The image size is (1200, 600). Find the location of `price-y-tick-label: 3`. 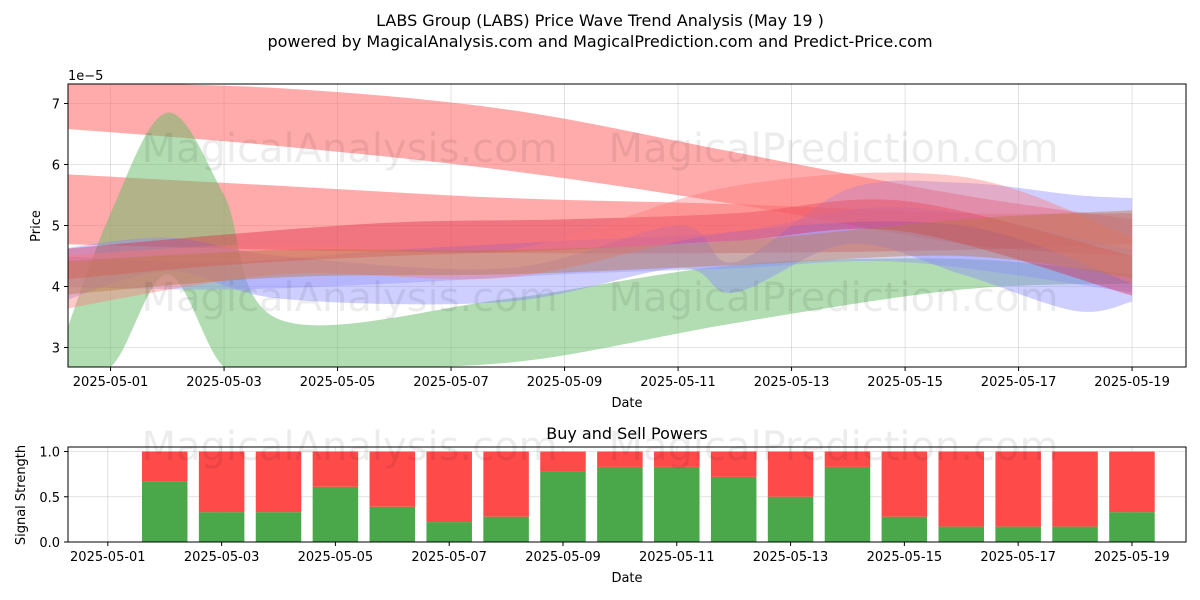

price-y-tick-label: 3 is located at coordinates (56, 348).